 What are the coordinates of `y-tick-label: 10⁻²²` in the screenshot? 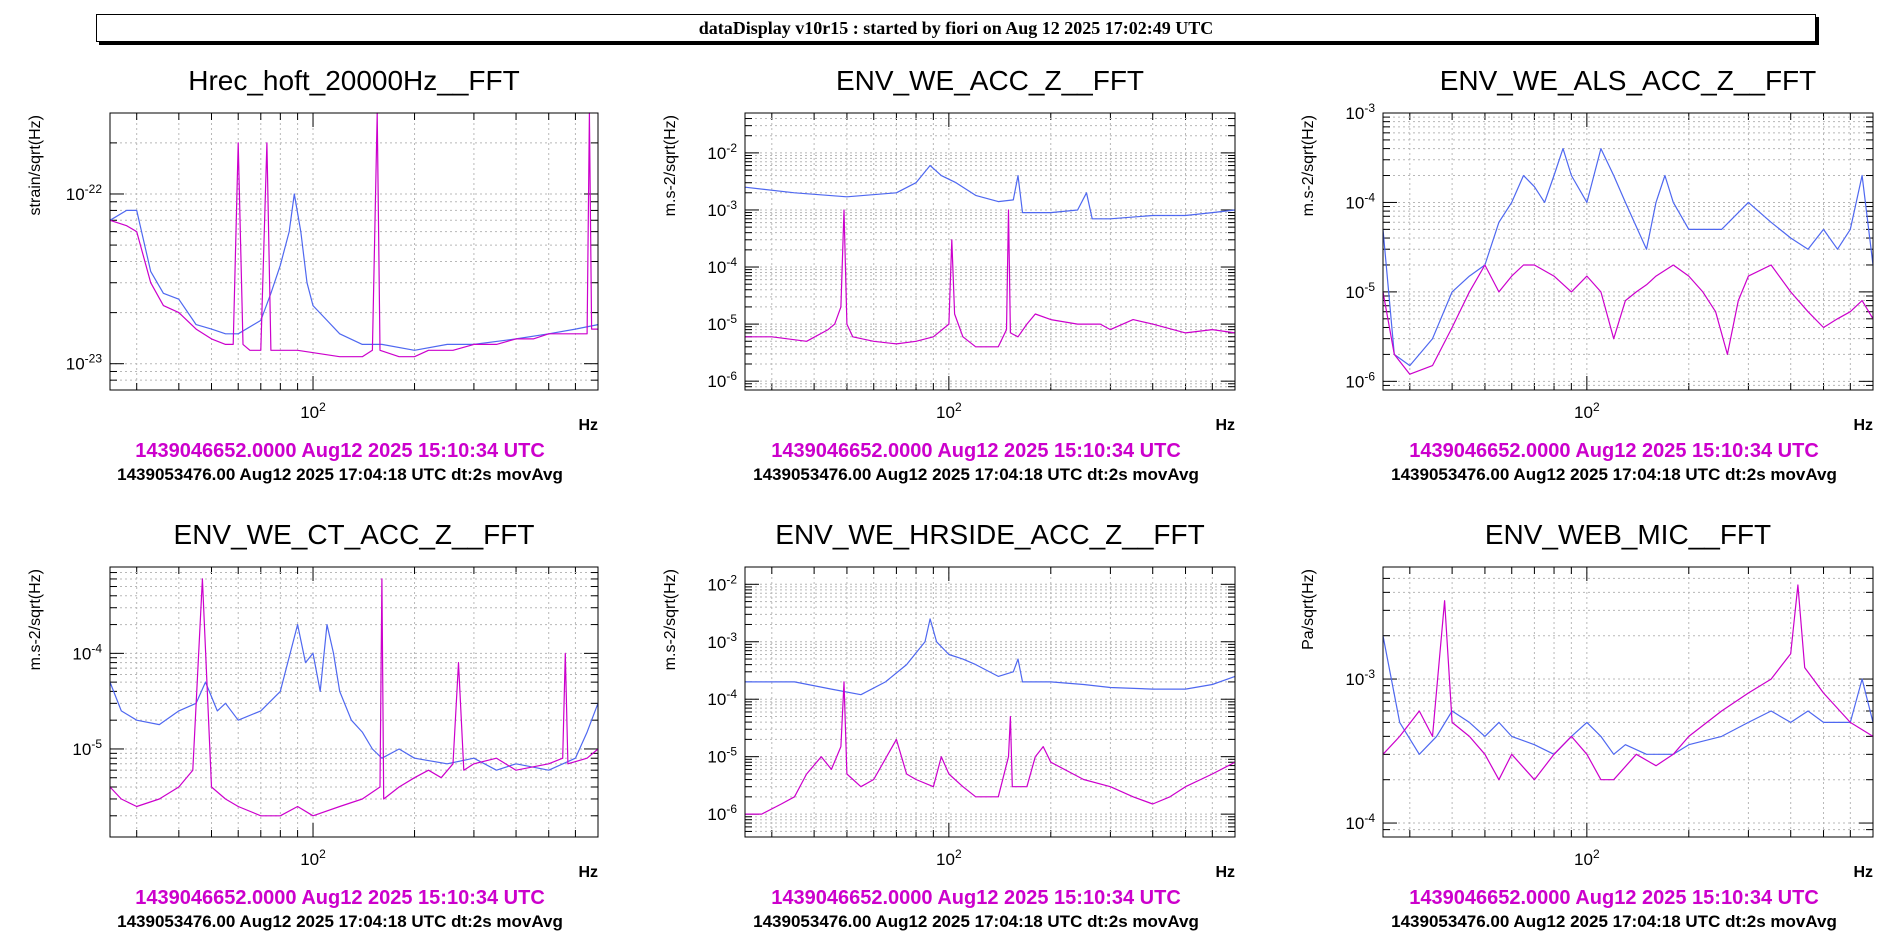 It's located at (84, 193).